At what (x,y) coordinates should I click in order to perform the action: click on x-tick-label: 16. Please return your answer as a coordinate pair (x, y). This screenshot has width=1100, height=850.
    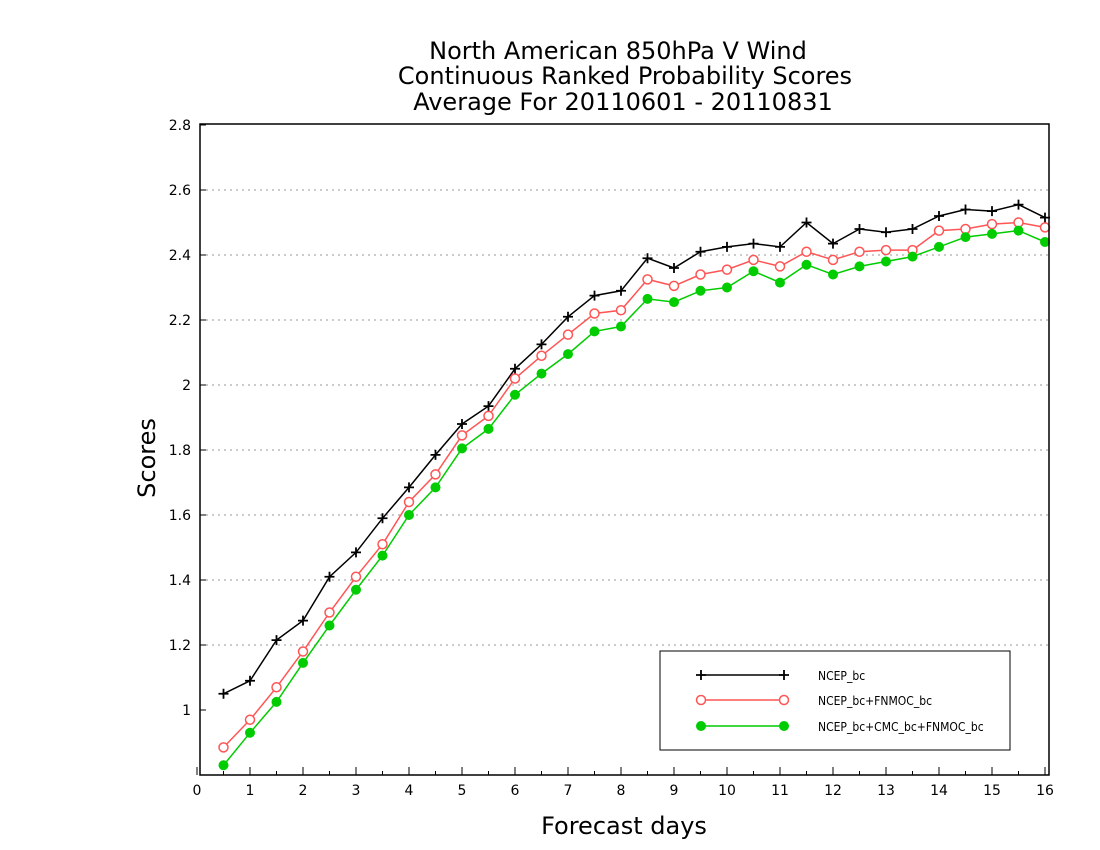
    Looking at the image, I should click on (1045, 791).